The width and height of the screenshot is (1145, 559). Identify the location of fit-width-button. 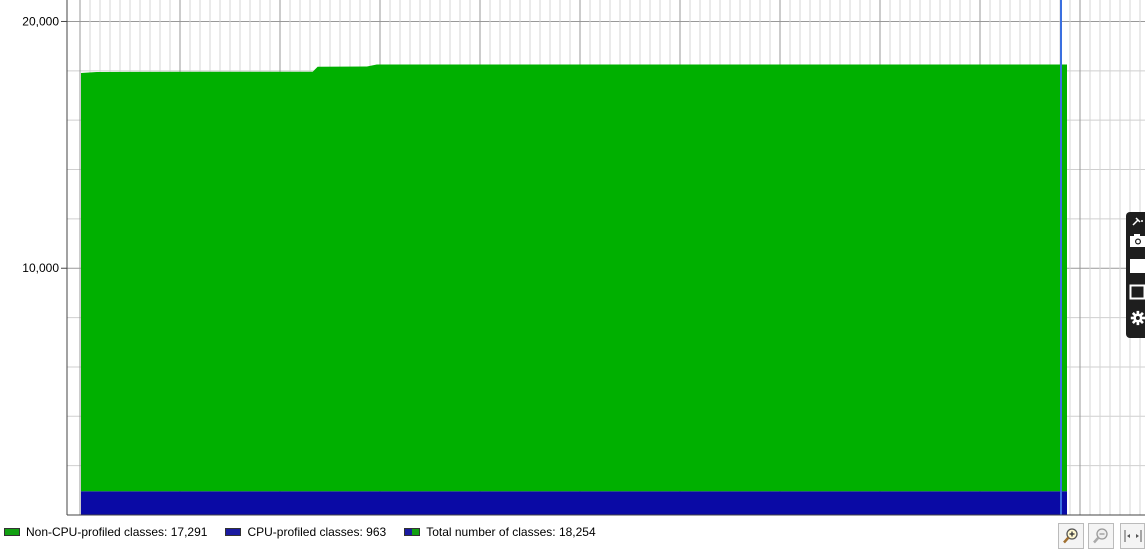
(1132, 536).